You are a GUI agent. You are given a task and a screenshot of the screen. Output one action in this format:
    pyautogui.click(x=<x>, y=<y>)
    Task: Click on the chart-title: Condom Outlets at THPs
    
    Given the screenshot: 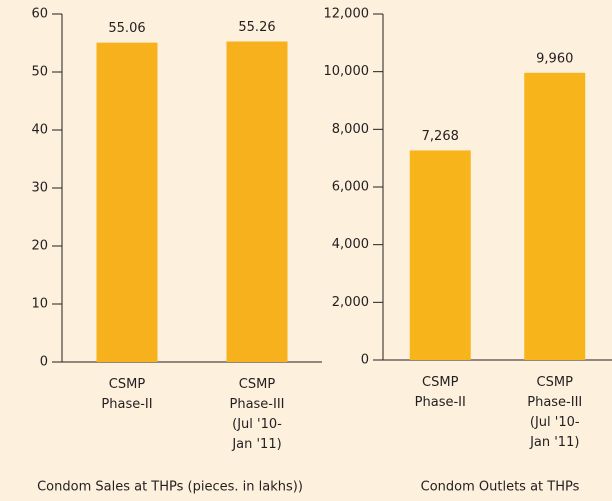 What is the action you would take?
    pyautogui.click(x=500, y=487)
    